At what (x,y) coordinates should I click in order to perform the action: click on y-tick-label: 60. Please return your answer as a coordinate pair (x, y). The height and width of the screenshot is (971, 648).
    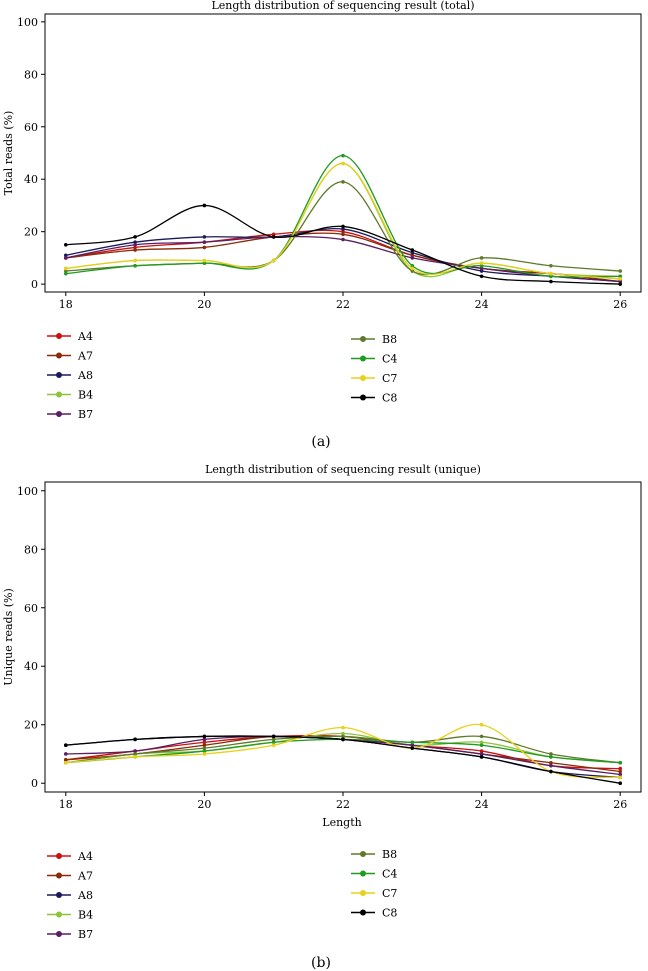
    Looking at the image, I should click on (31, 127).